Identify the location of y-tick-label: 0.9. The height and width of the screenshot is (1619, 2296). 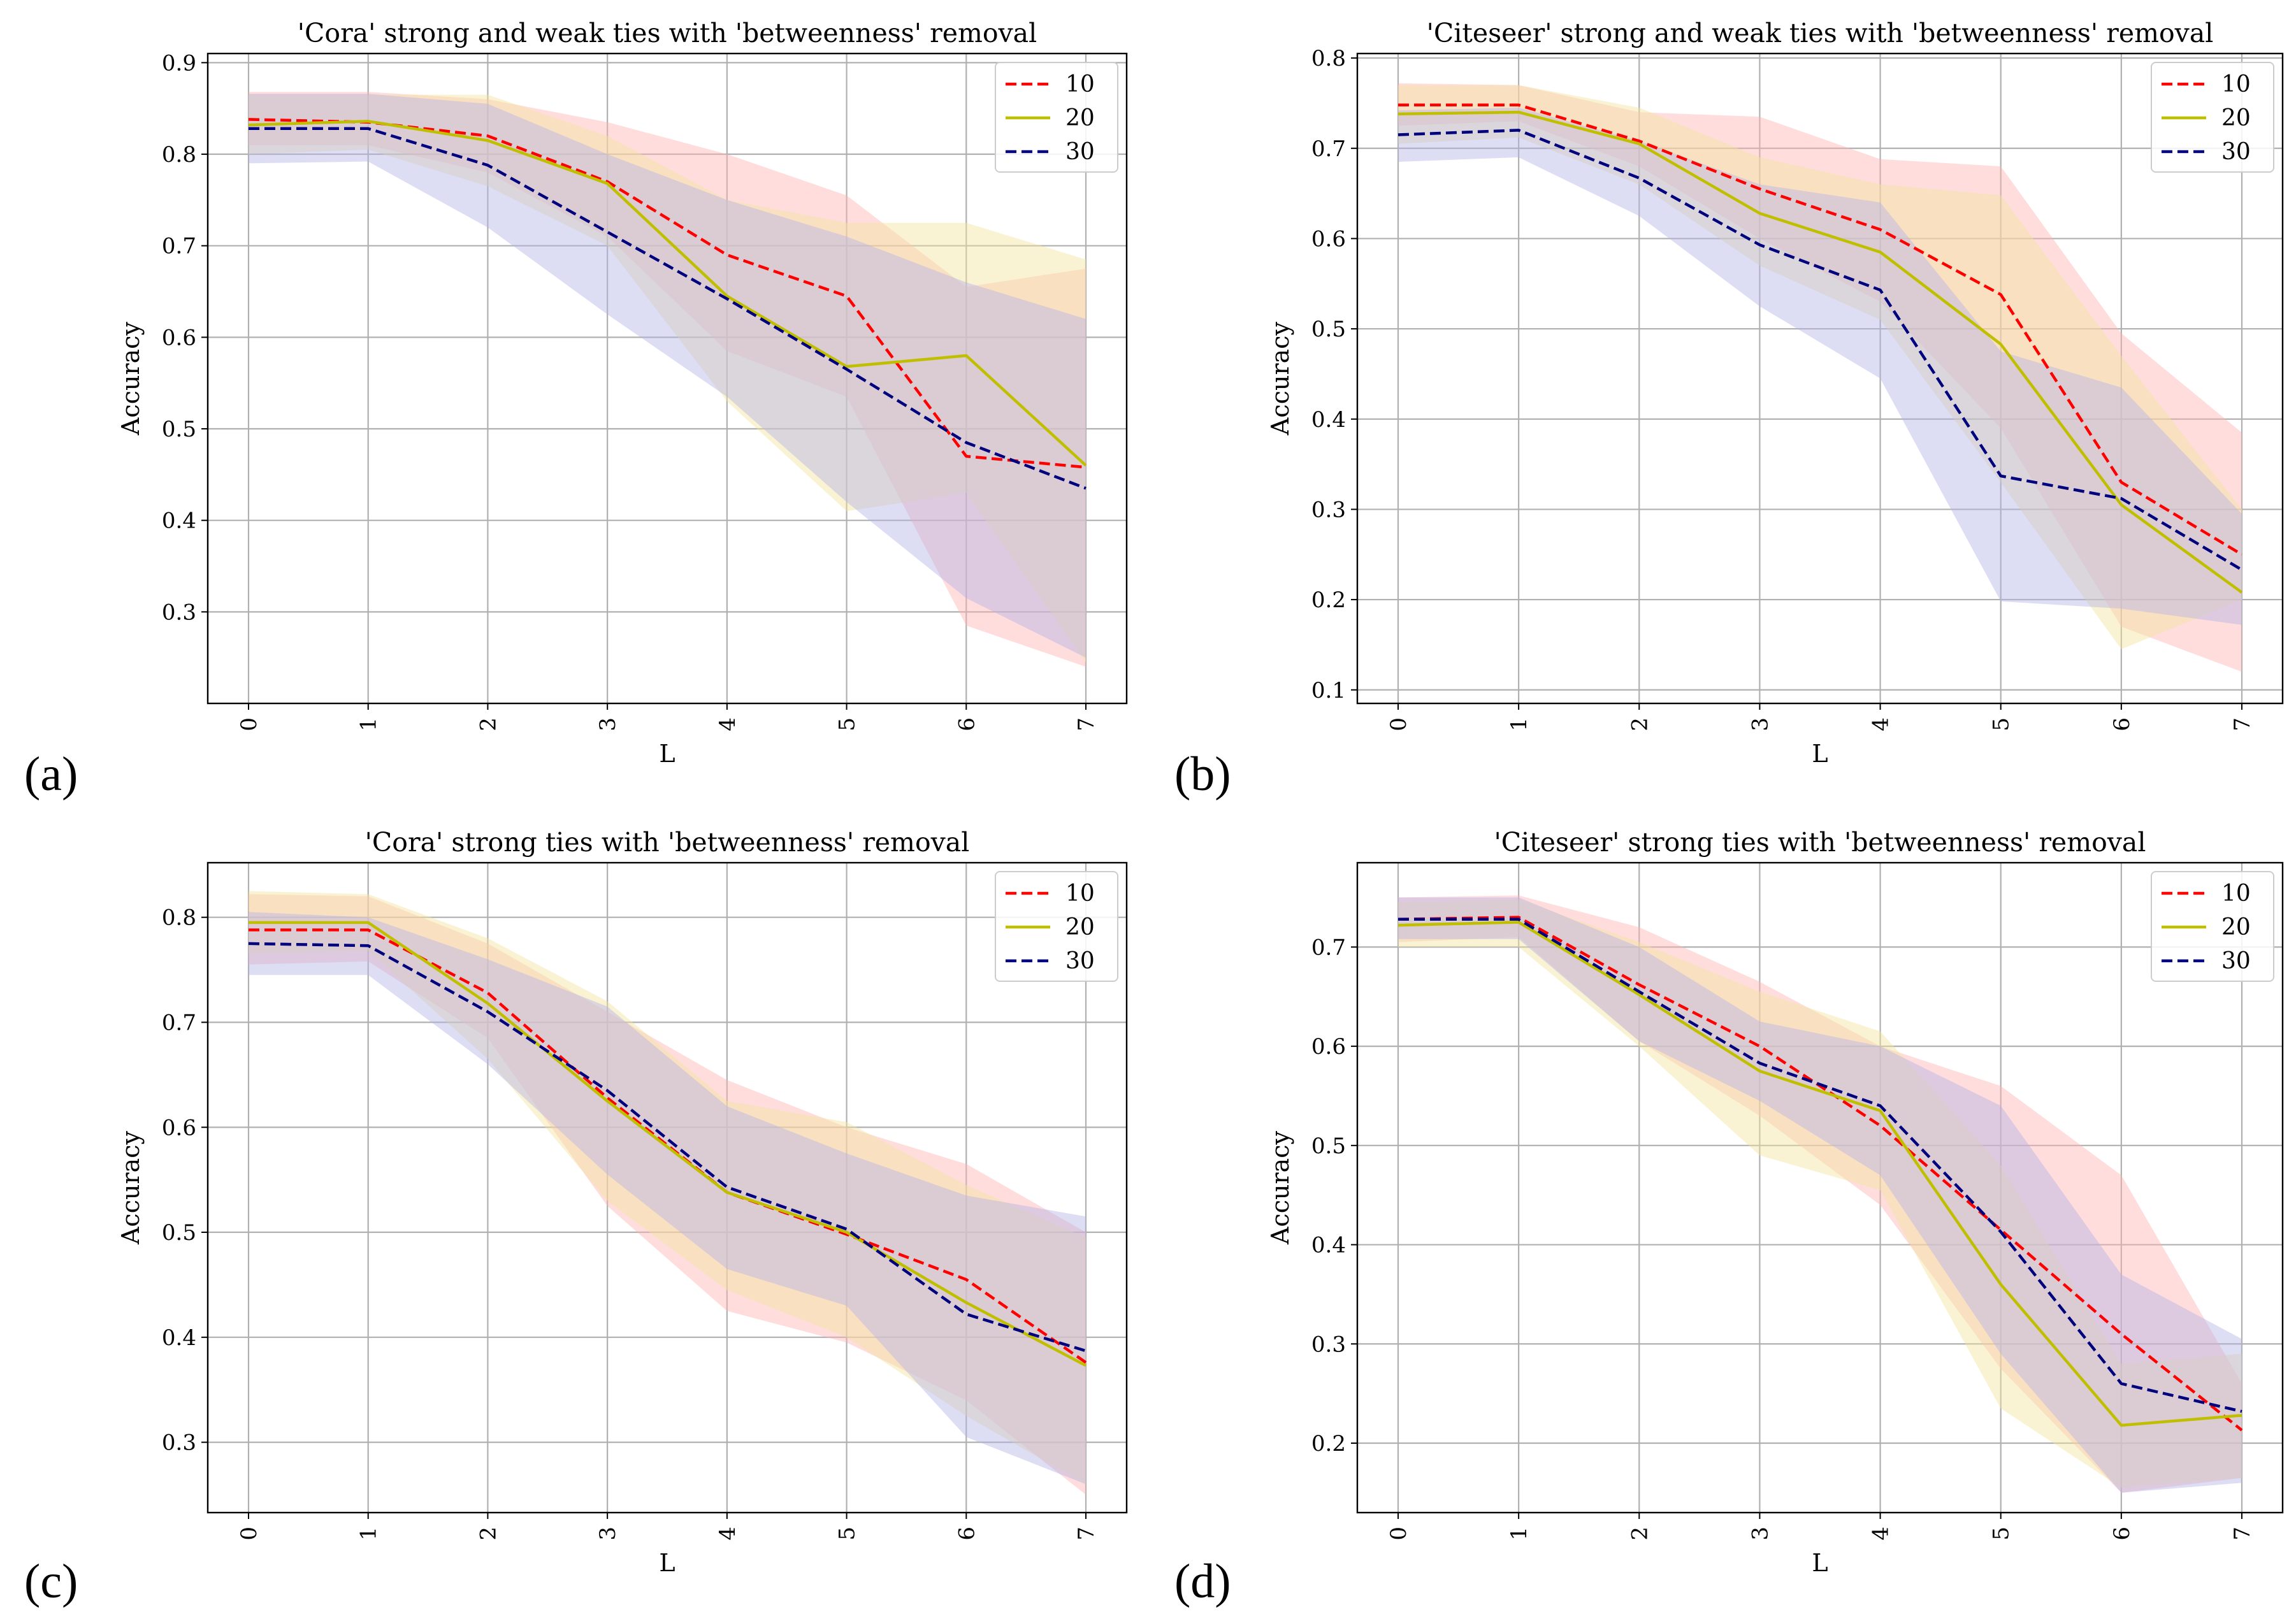
(179, 63).